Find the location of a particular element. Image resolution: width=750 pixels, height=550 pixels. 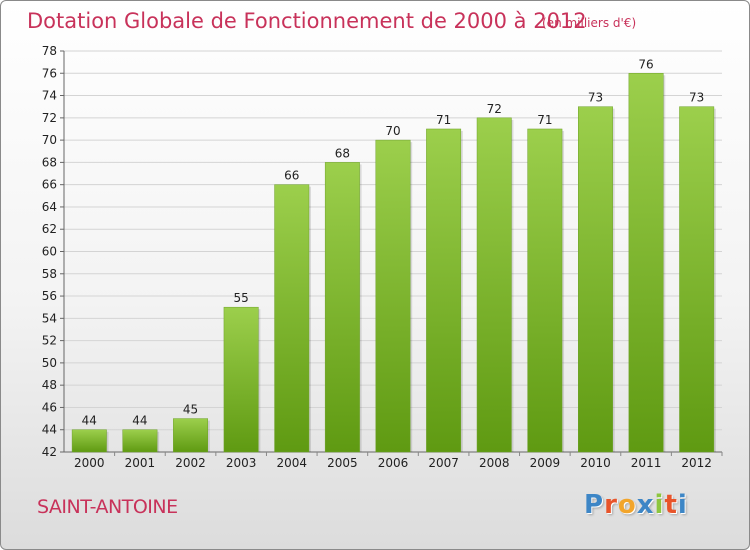

logo-letter: o is located at coordinates (627, 505).